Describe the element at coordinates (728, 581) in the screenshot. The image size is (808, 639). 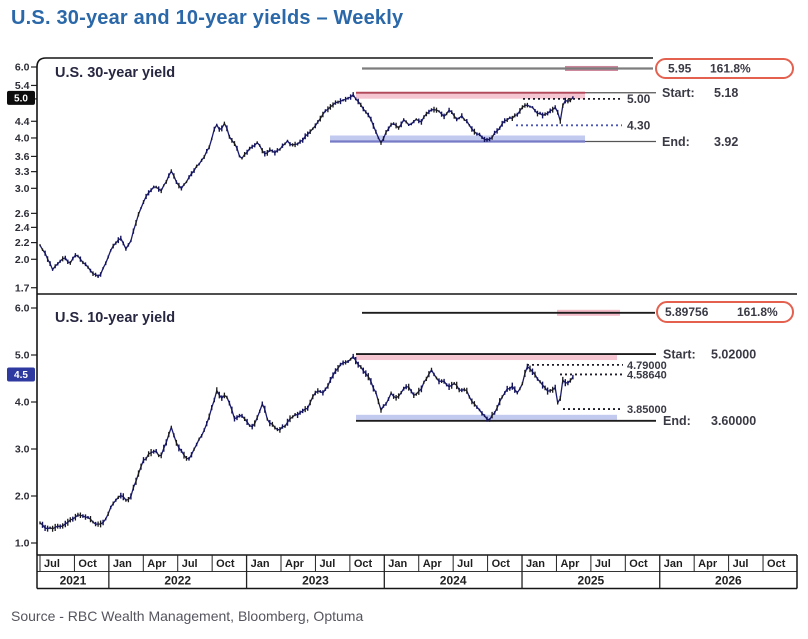
I see `svg-text: 2026` at that location.